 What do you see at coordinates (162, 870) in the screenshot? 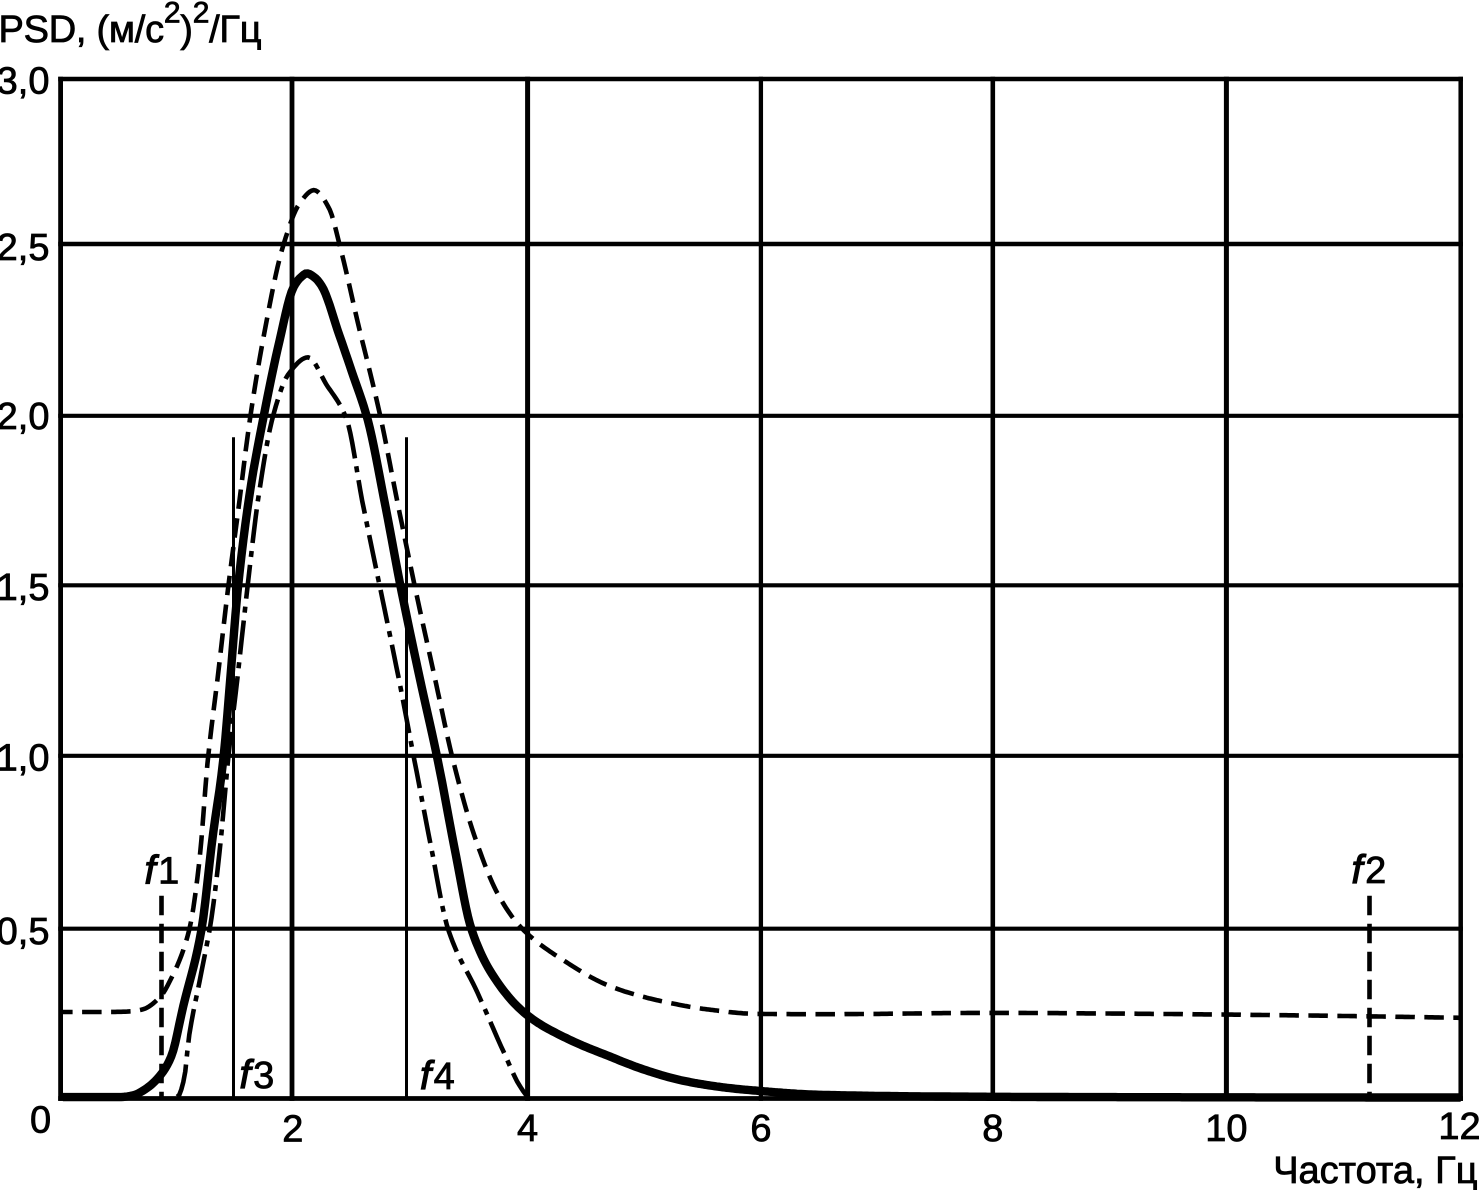
I see `svg-text: f1` at bounding box center [162, 870].